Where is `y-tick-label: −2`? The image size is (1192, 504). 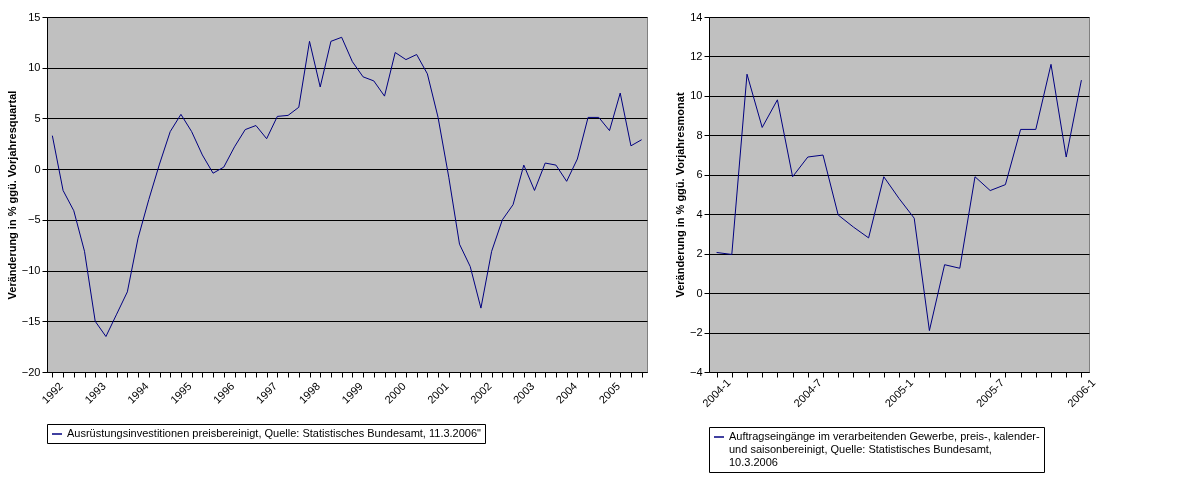 y-tick-label: −2 is located at coordinates (696, 332).